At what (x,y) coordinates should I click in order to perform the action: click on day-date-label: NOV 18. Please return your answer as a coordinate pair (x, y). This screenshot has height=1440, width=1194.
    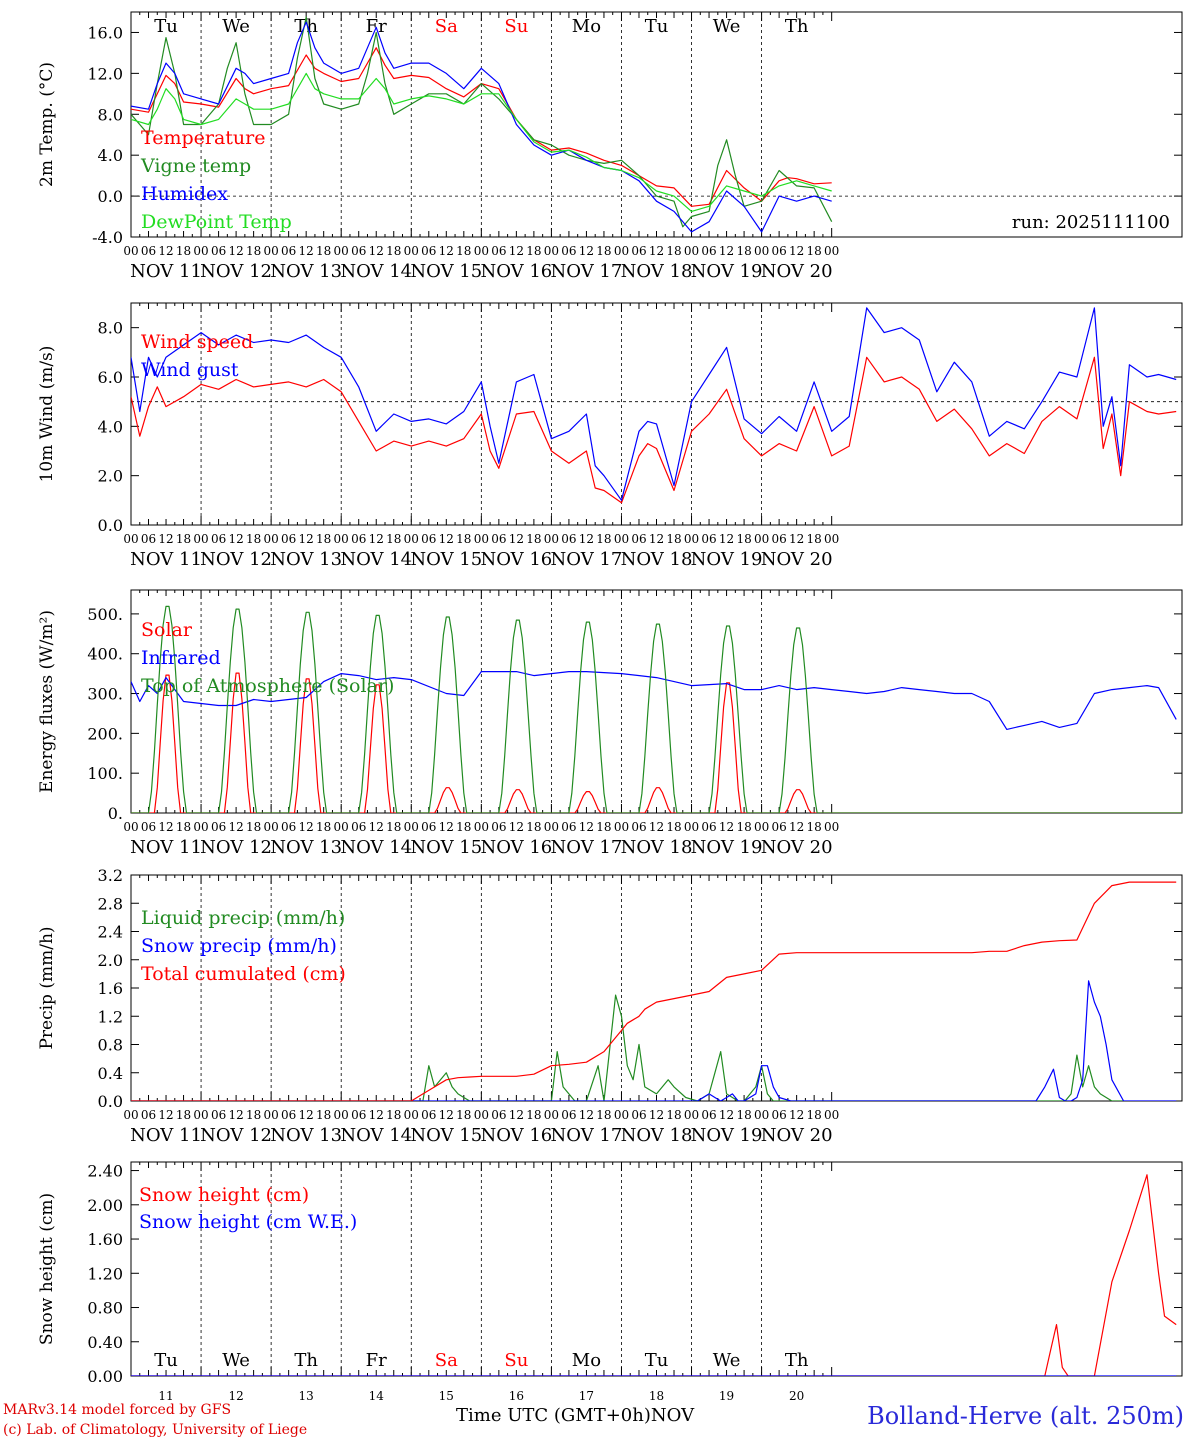
    Looking at the image, I should click on (657, 559).